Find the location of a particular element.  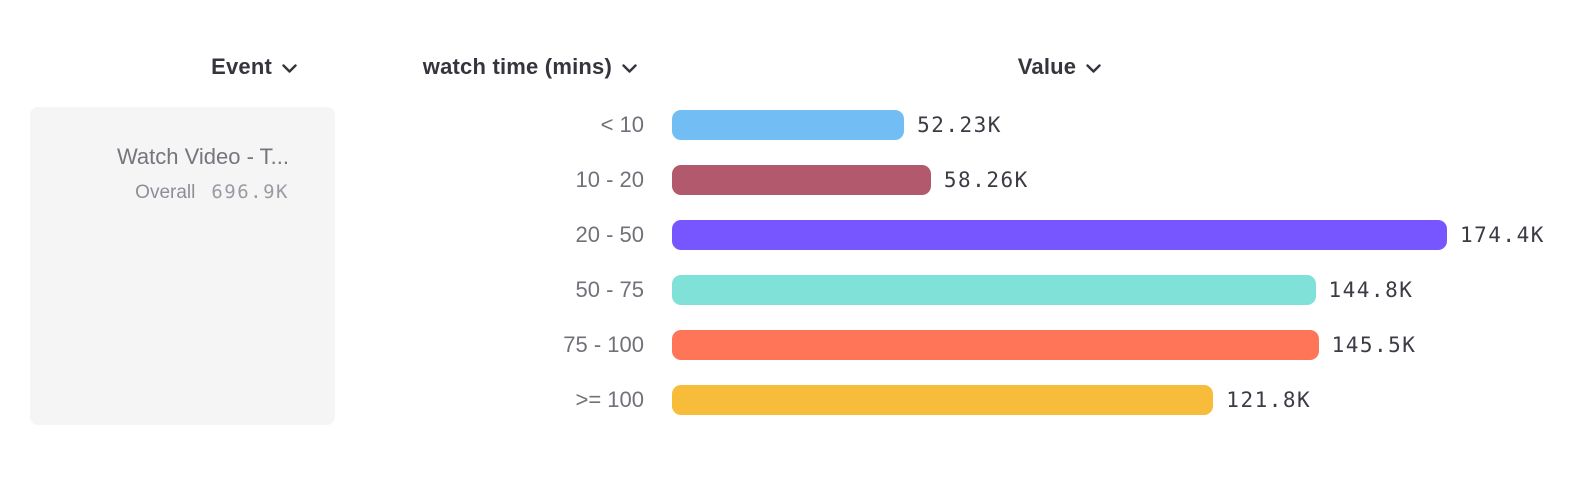

category-label: >= 100 is located at coordinates (609, 399).